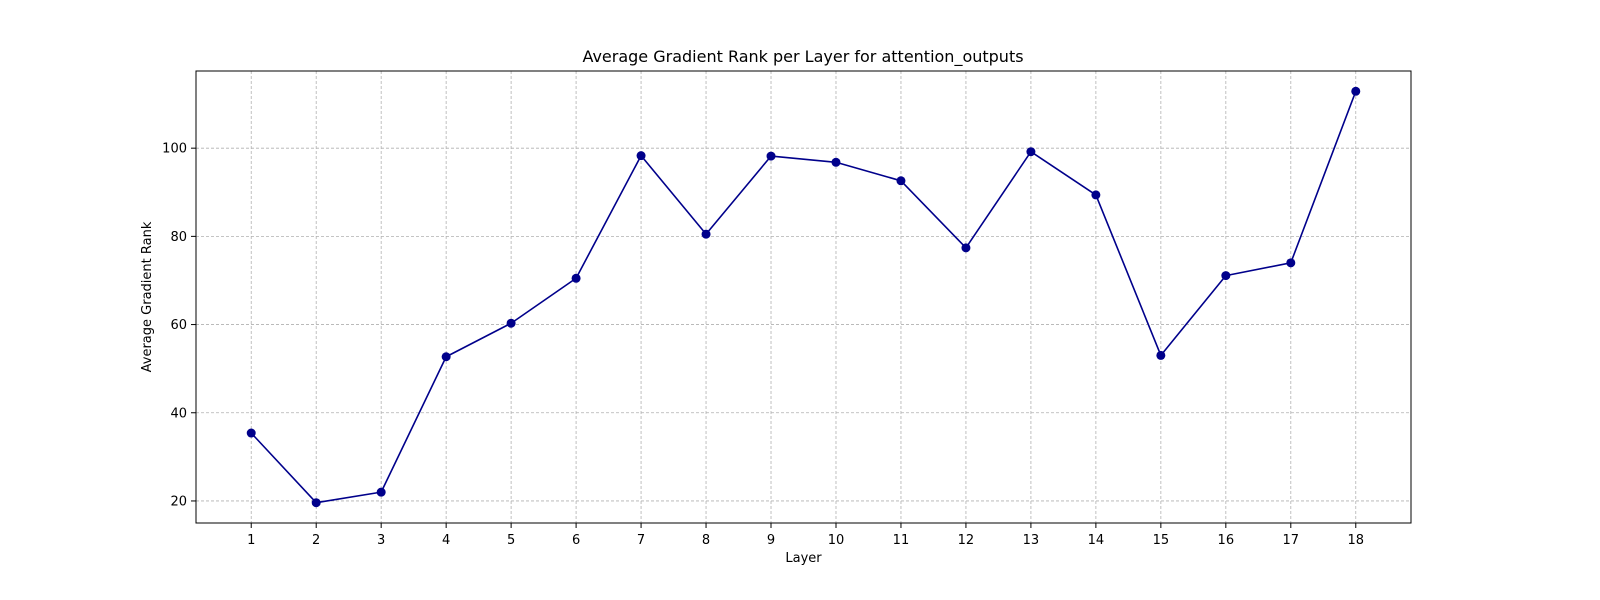 The width and height of the screenshot is (1600, 600). Describe the element at coordinates (771, 540) in the screenshot. I see `x-tick-label: 9` at that location.